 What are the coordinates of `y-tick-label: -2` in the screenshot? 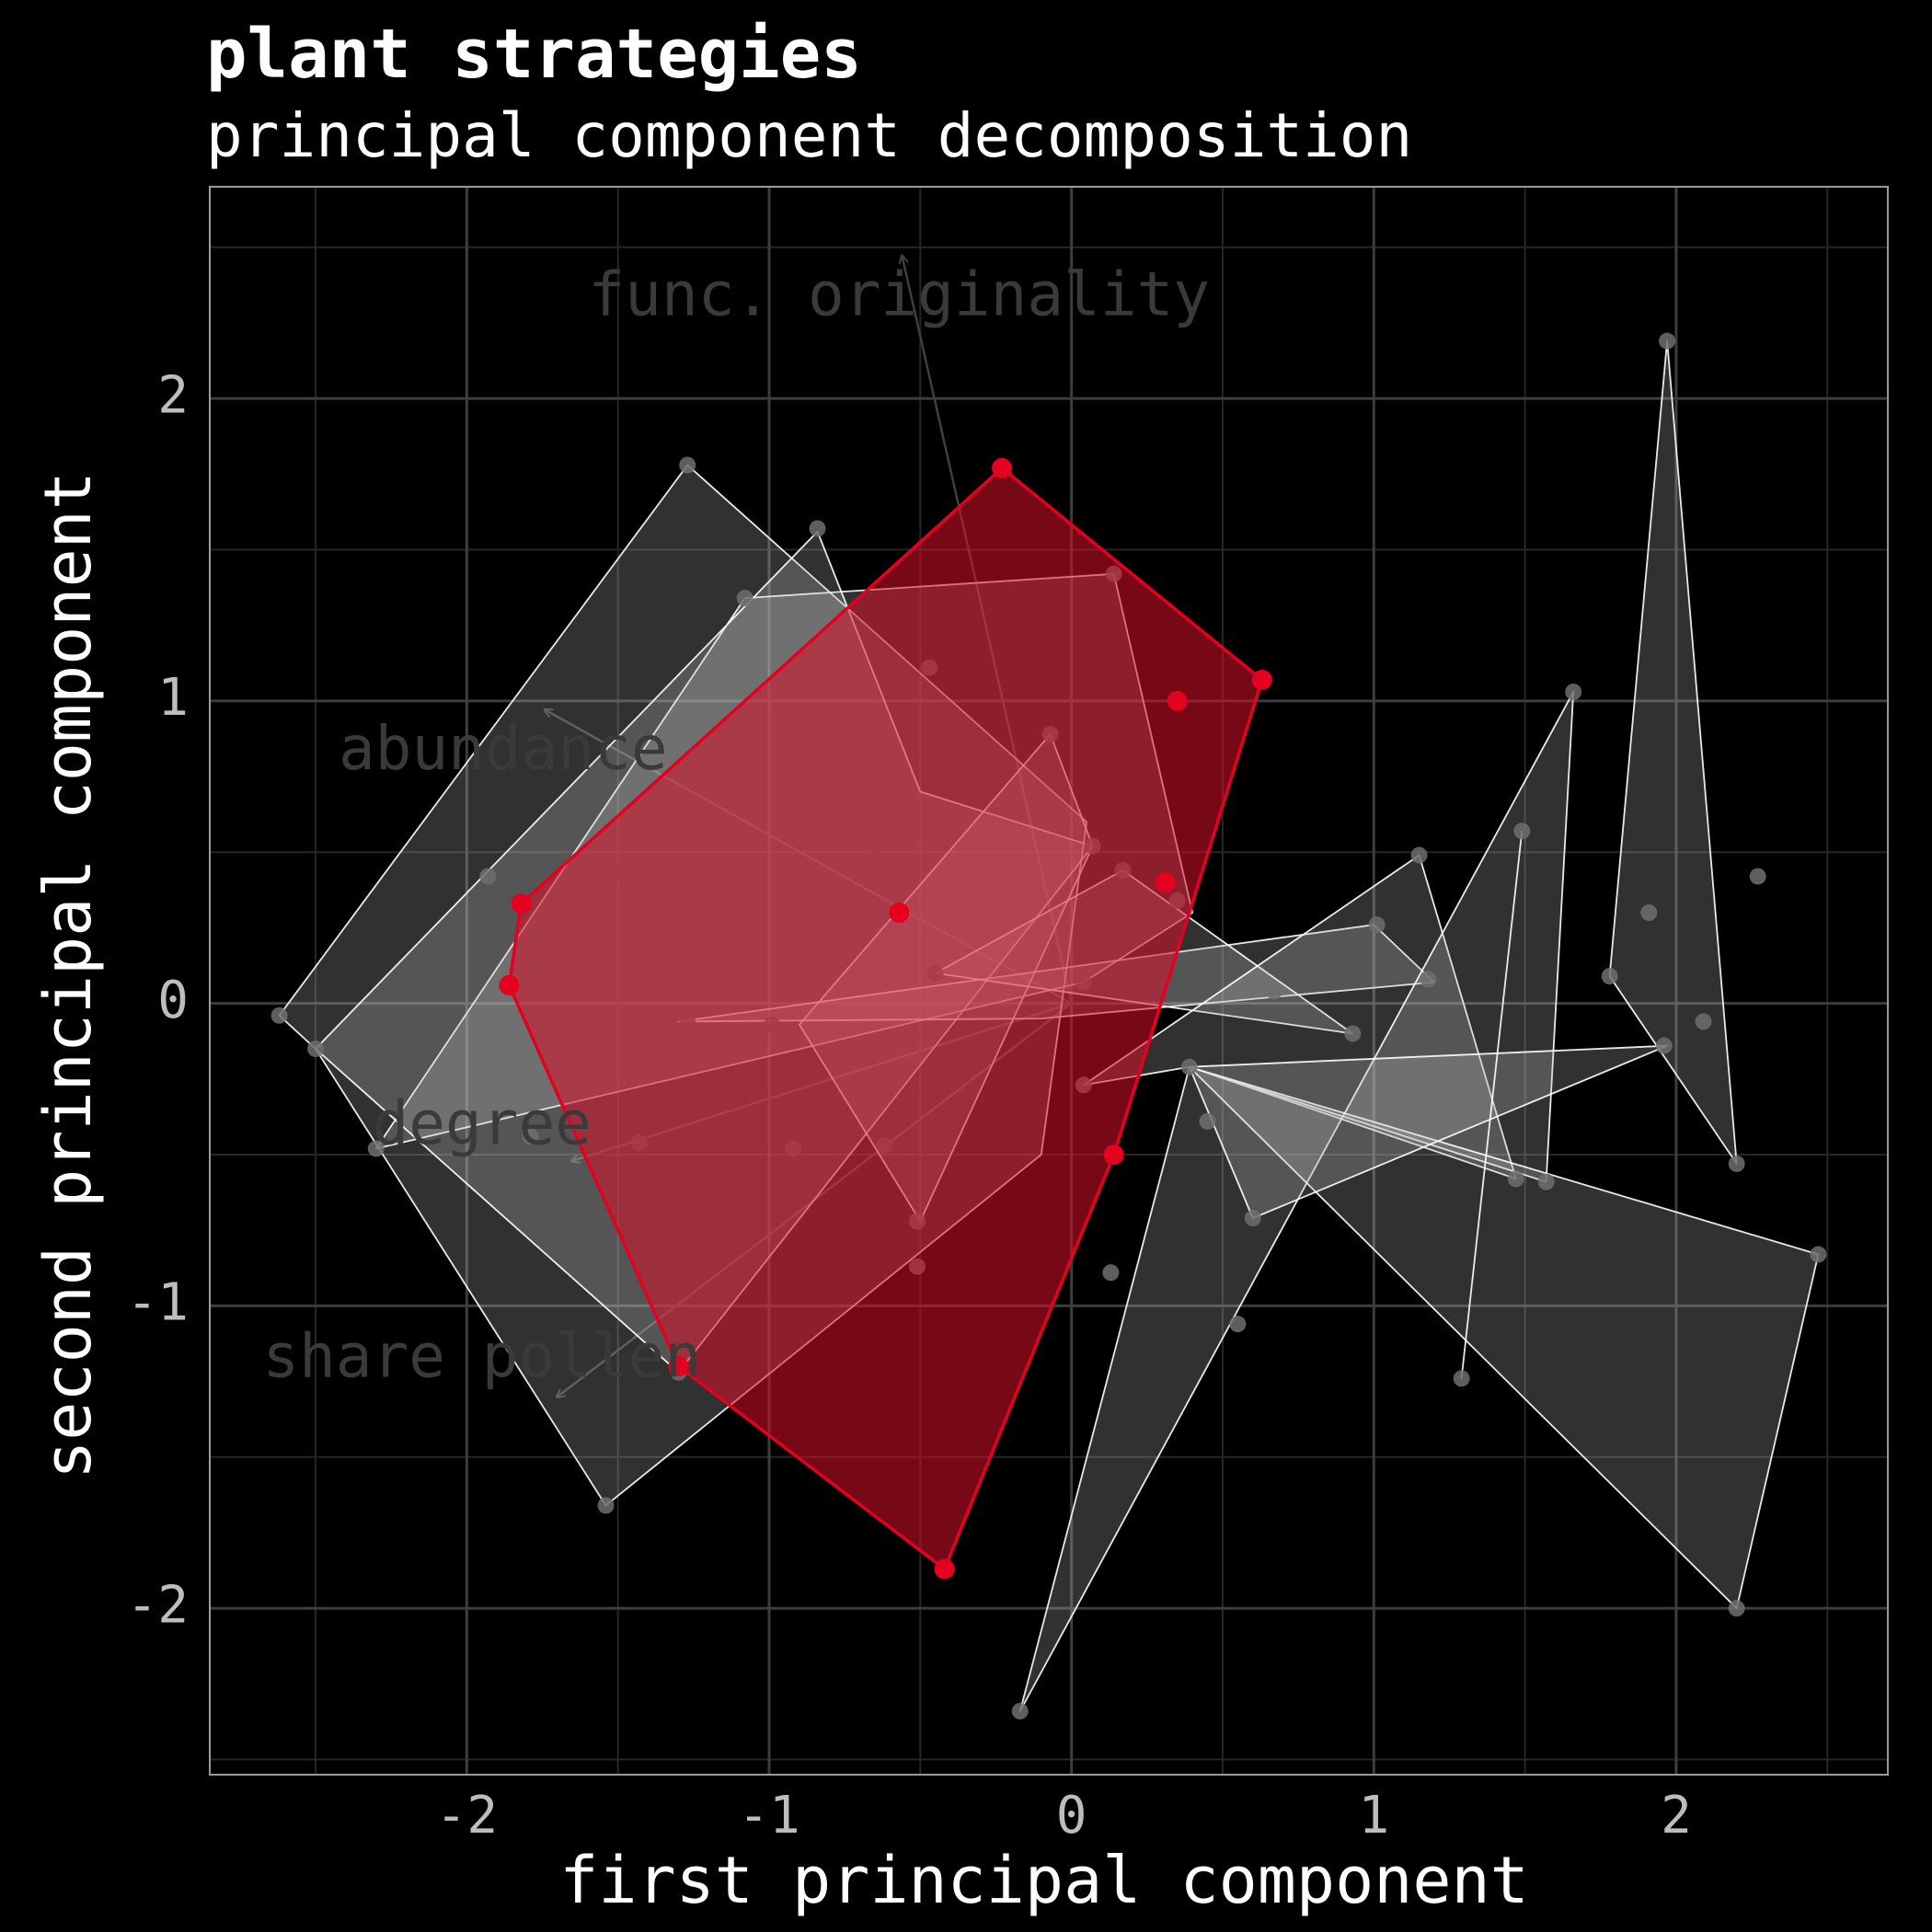 It's located at (158, 1605).